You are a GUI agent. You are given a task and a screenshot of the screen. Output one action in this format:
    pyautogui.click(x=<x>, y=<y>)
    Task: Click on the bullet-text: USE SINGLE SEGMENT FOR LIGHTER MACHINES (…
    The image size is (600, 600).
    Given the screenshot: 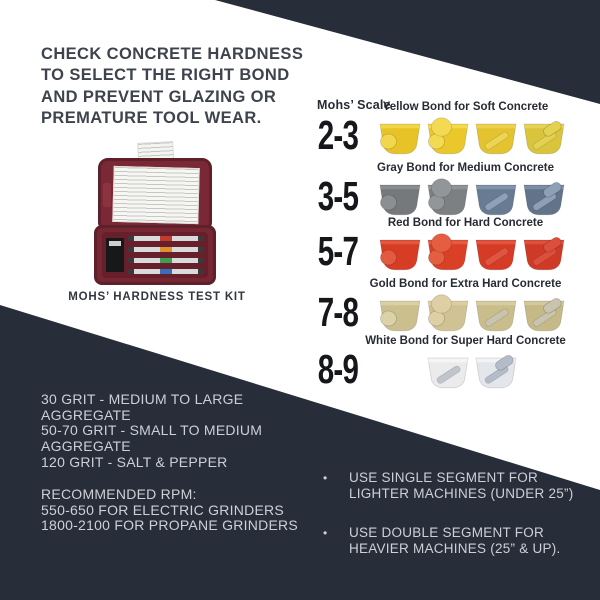 What is the action you would take?
    pyautogui.click(x=461, y=485)
    